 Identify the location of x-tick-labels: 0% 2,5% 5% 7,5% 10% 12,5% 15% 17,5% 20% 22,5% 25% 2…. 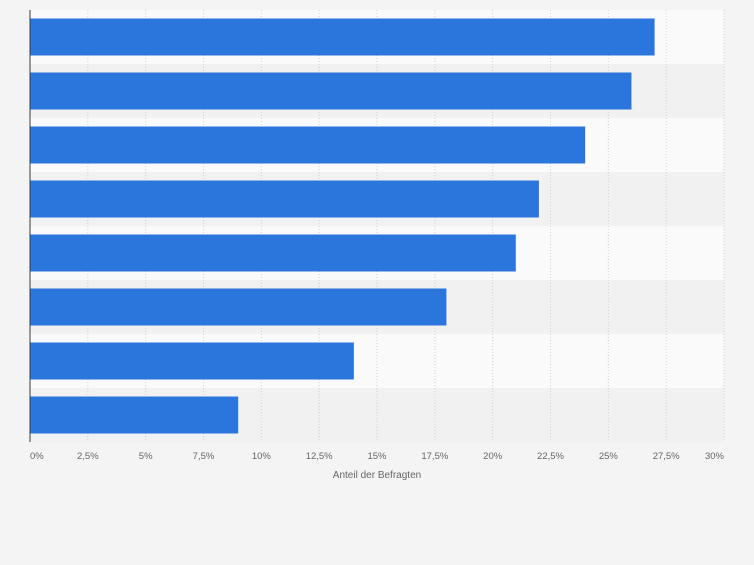
(377, 456).